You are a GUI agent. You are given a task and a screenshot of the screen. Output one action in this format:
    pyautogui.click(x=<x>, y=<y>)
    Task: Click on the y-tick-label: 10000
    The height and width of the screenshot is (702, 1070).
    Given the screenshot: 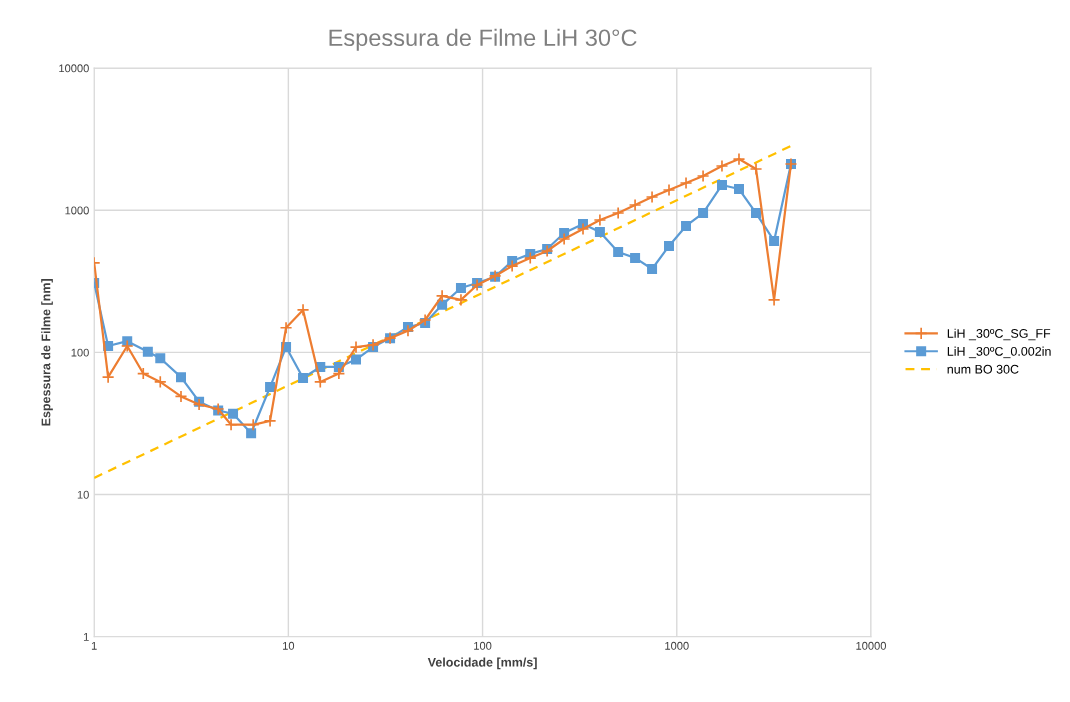 What is the action you would take?
    pyautogui.click(x=74, y=68)
    